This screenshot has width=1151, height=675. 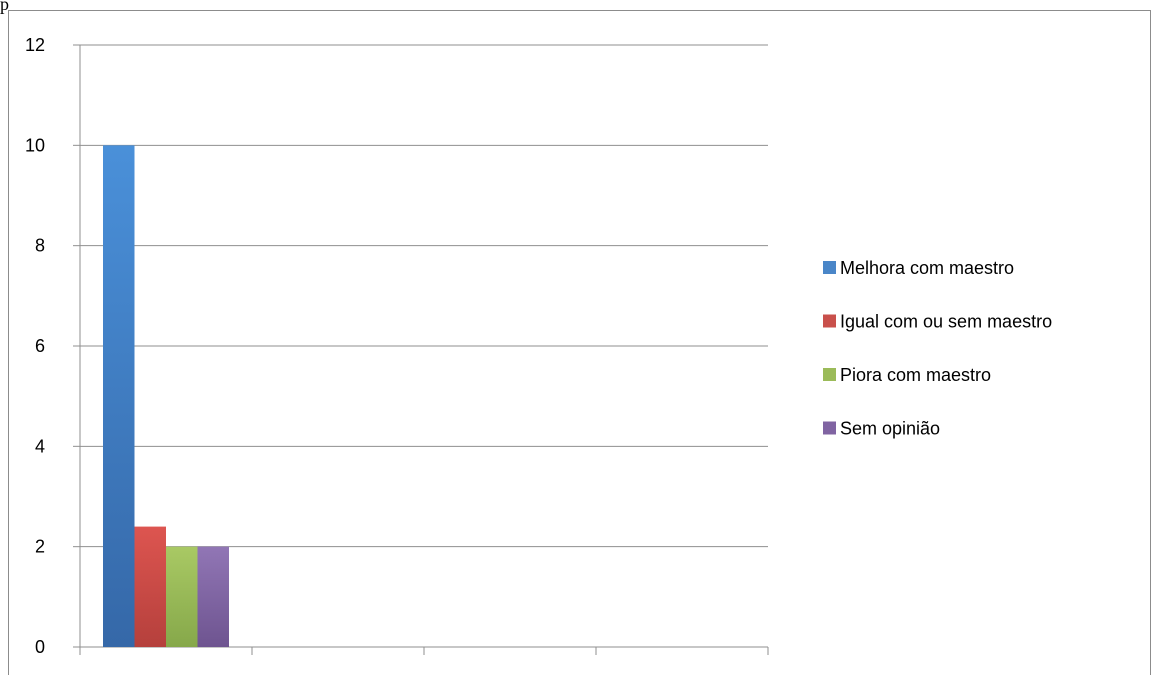 I want to click on y-tick-label: 0, so click(x=40, y=647).